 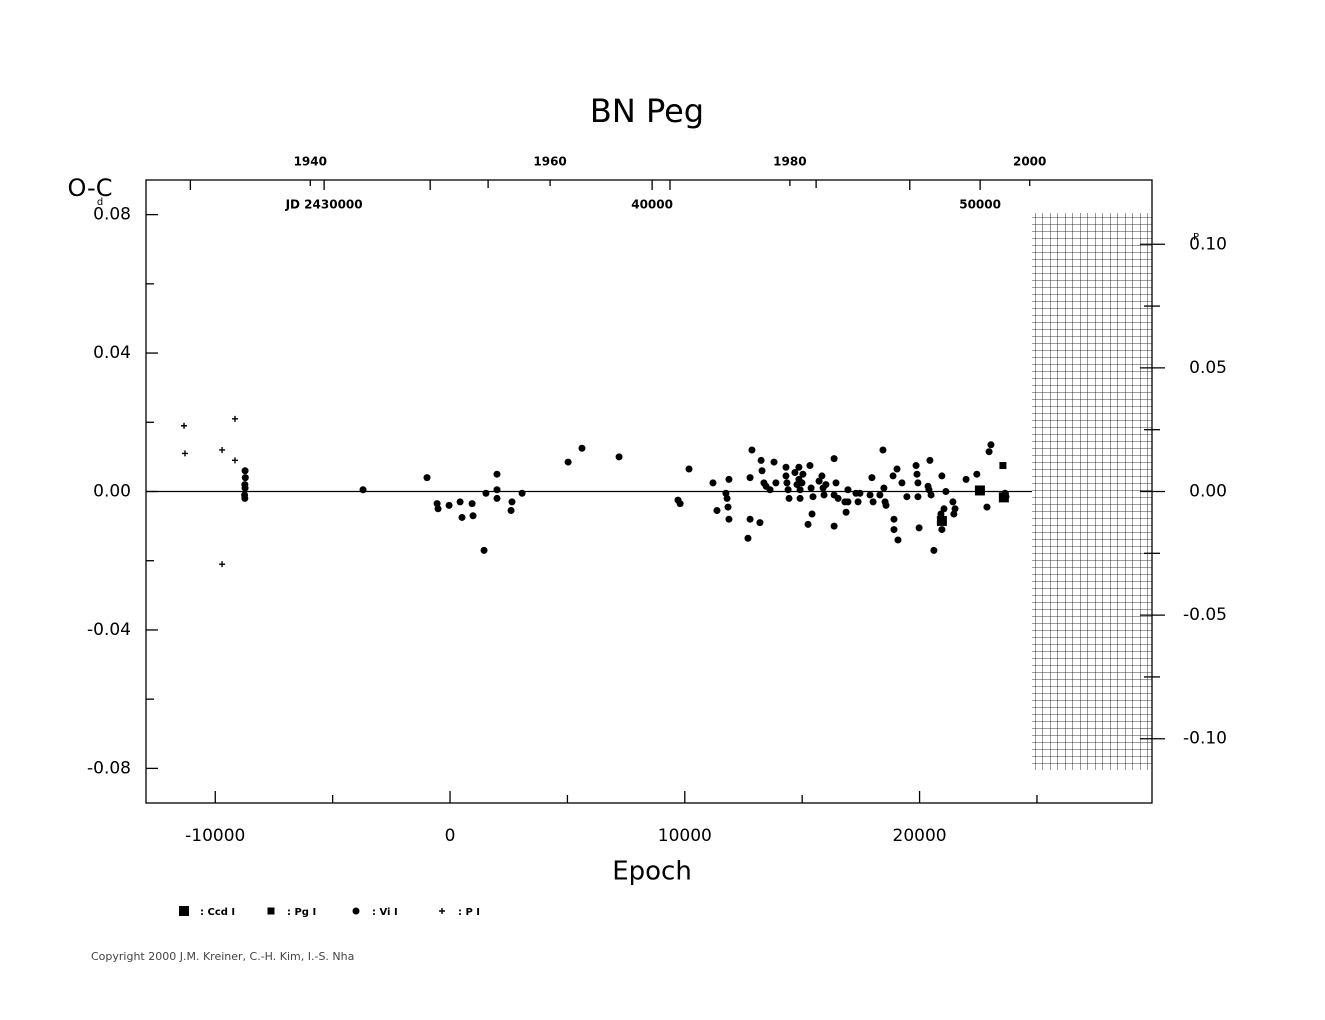 I want to click on x-axis-label: Epoch, so click(x=652, y=872).